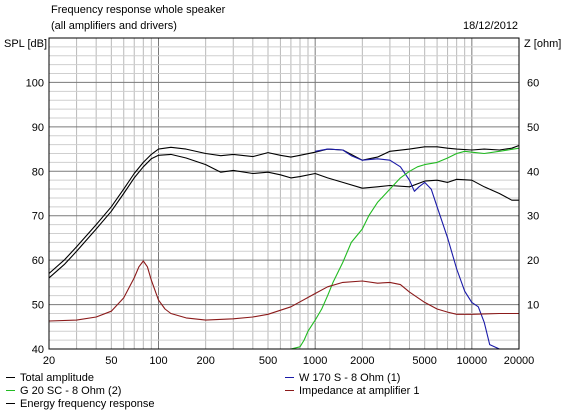 The height and width of the screenshot is (411, 569). Describe the element at coordinates (491, 26) in the screenshot. I see `chart-date: 18/12/2012` at that location.